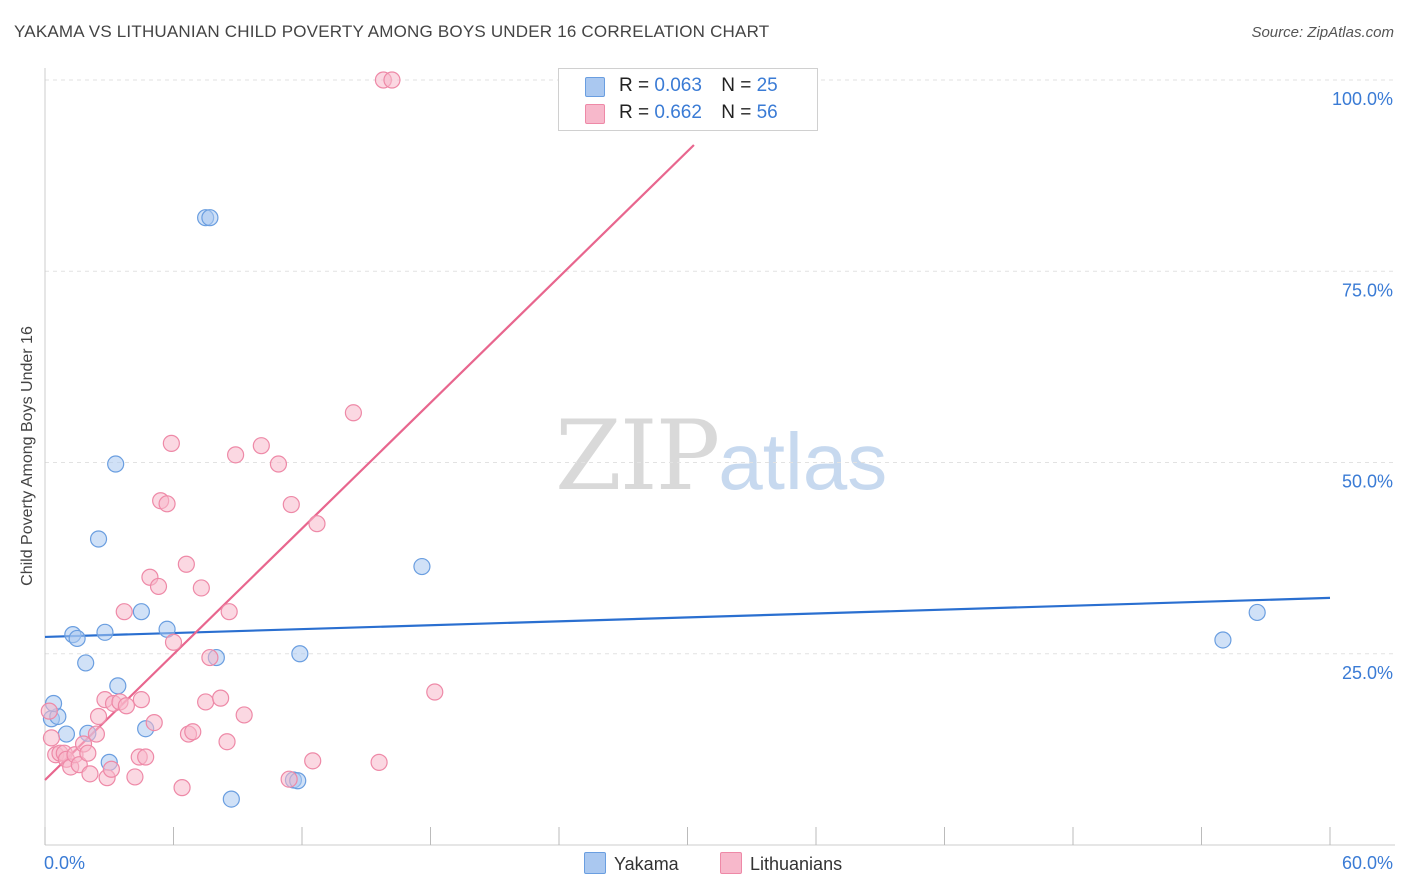 The image size is (1406, 892). Describe the element at coordinates (678, 112) in the screenshot. I see `legend-r-value: 0.662` at that location.